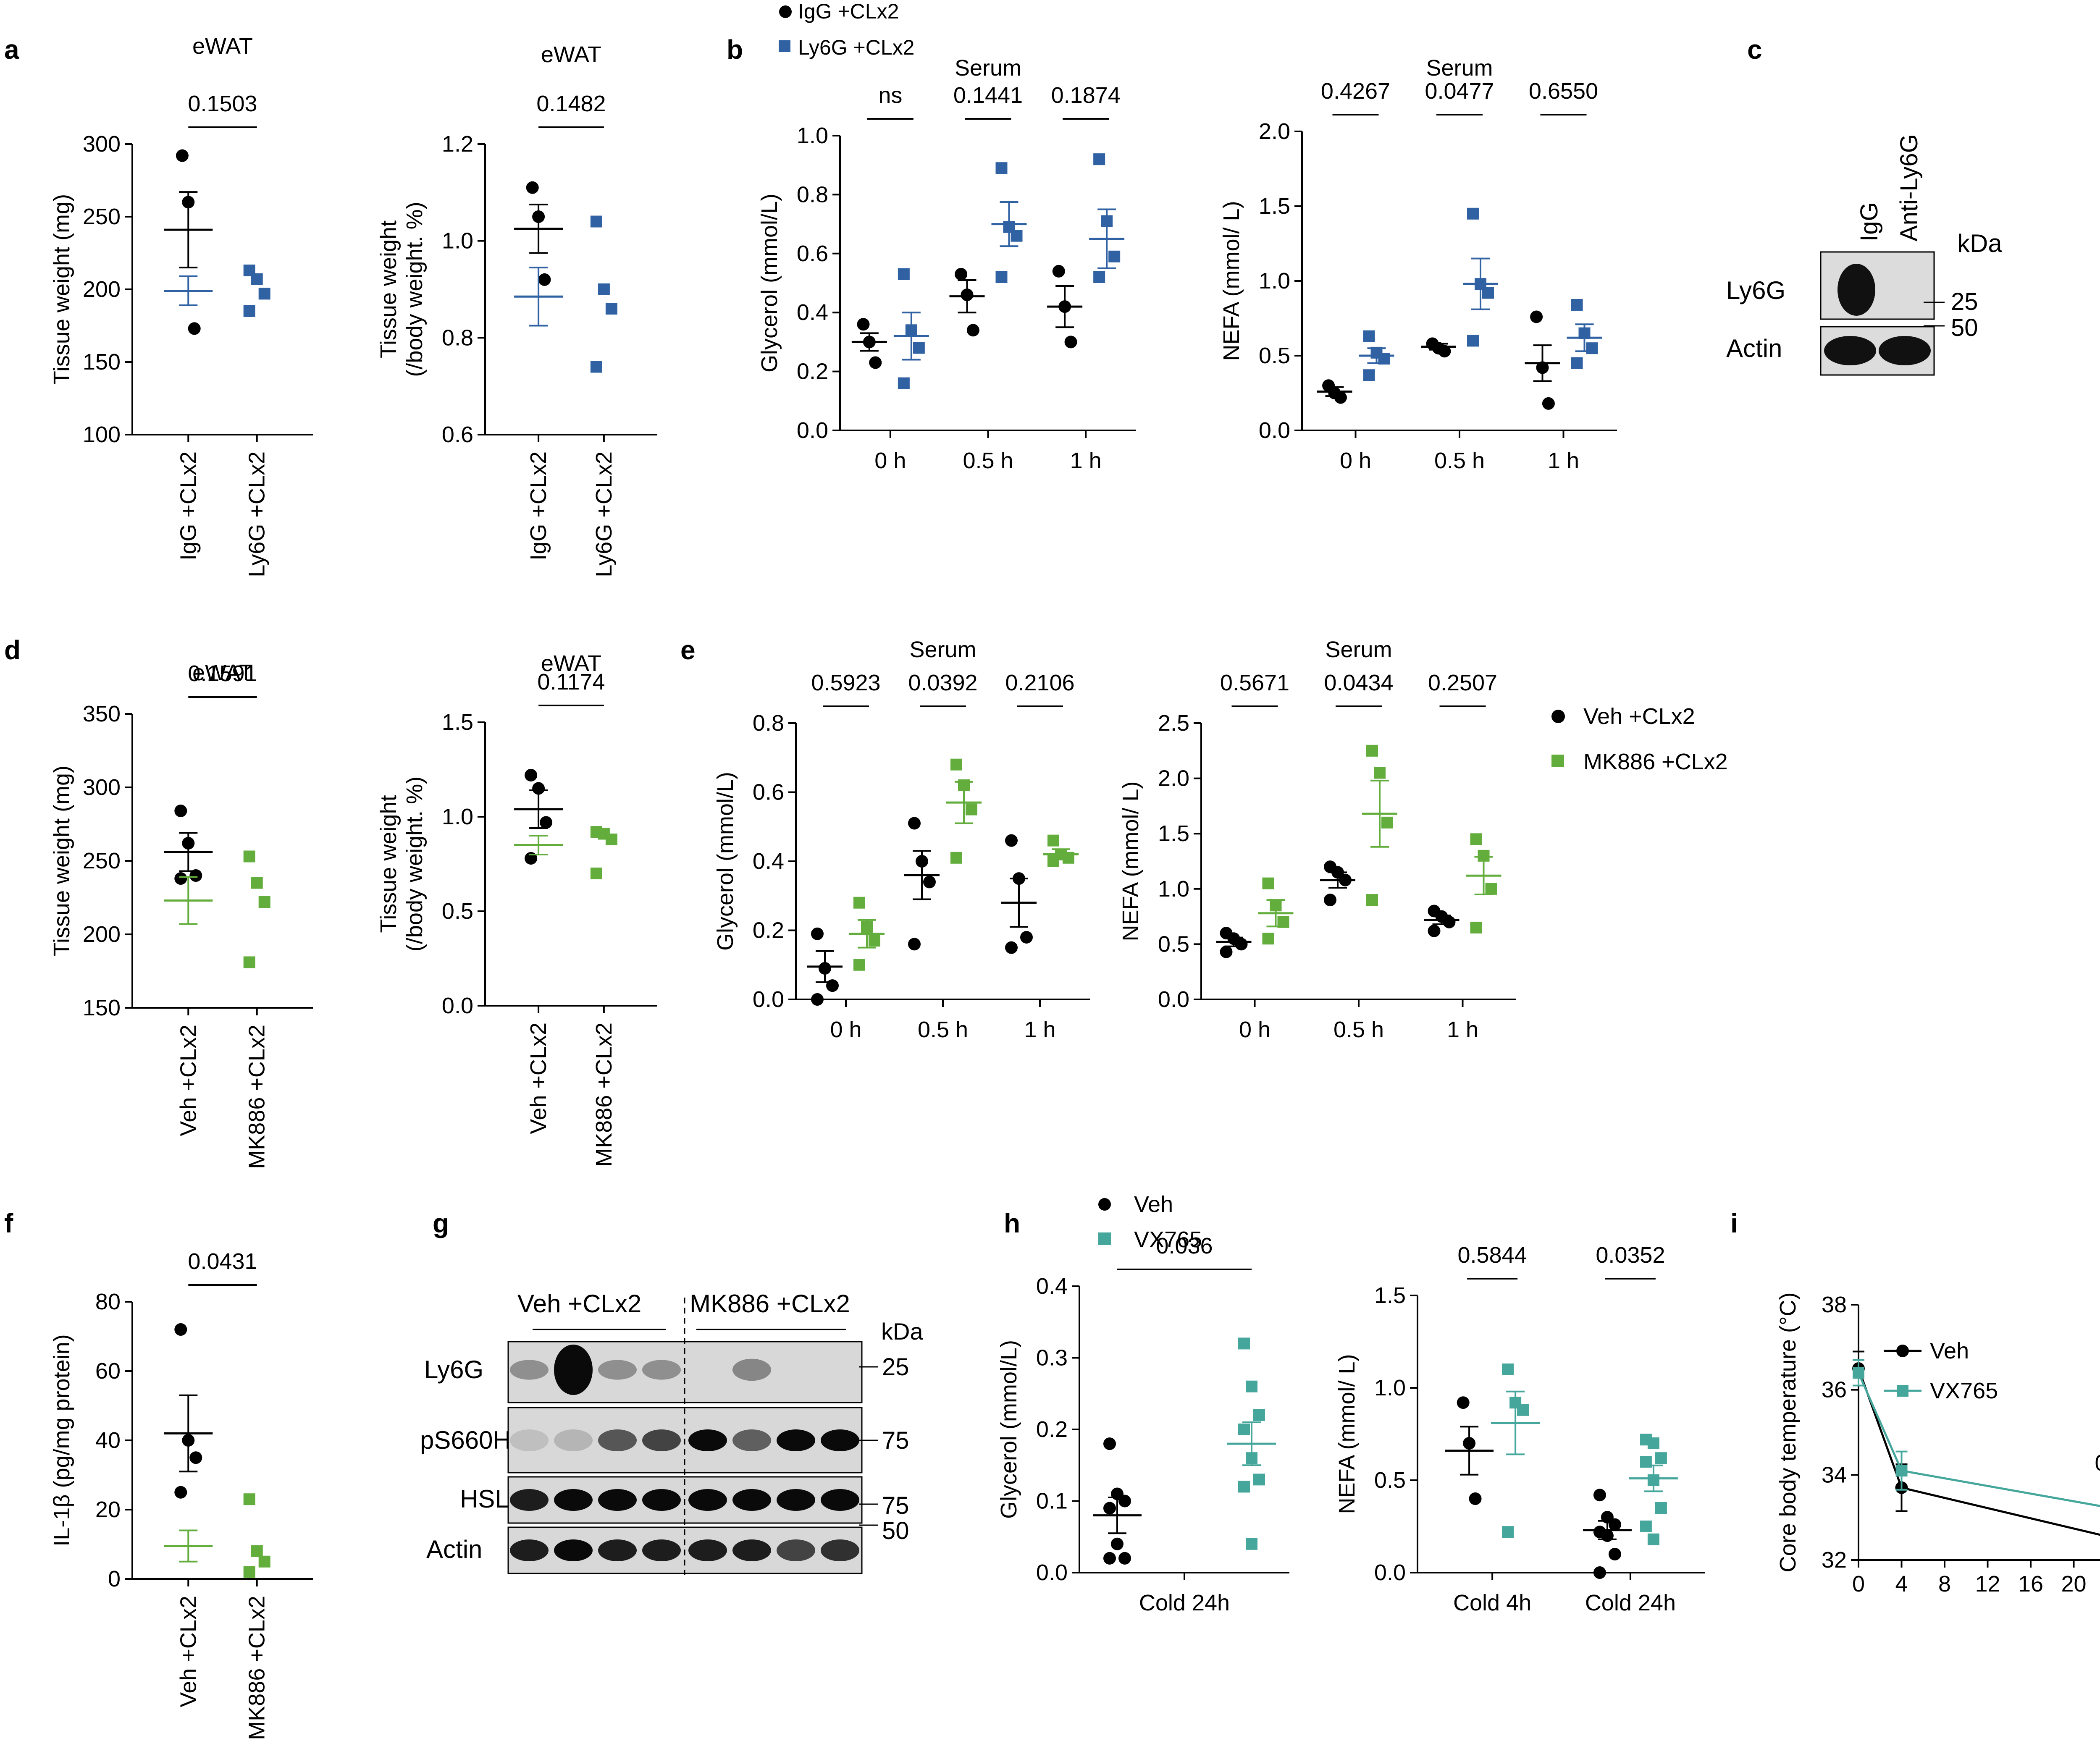 Image resolution: width=2100 pixels, height=1762 pixels. What do you see at coordinates (571, 54) in the screenshot?
I see `a2-title: eWAT` at bounding box center [571, 54].